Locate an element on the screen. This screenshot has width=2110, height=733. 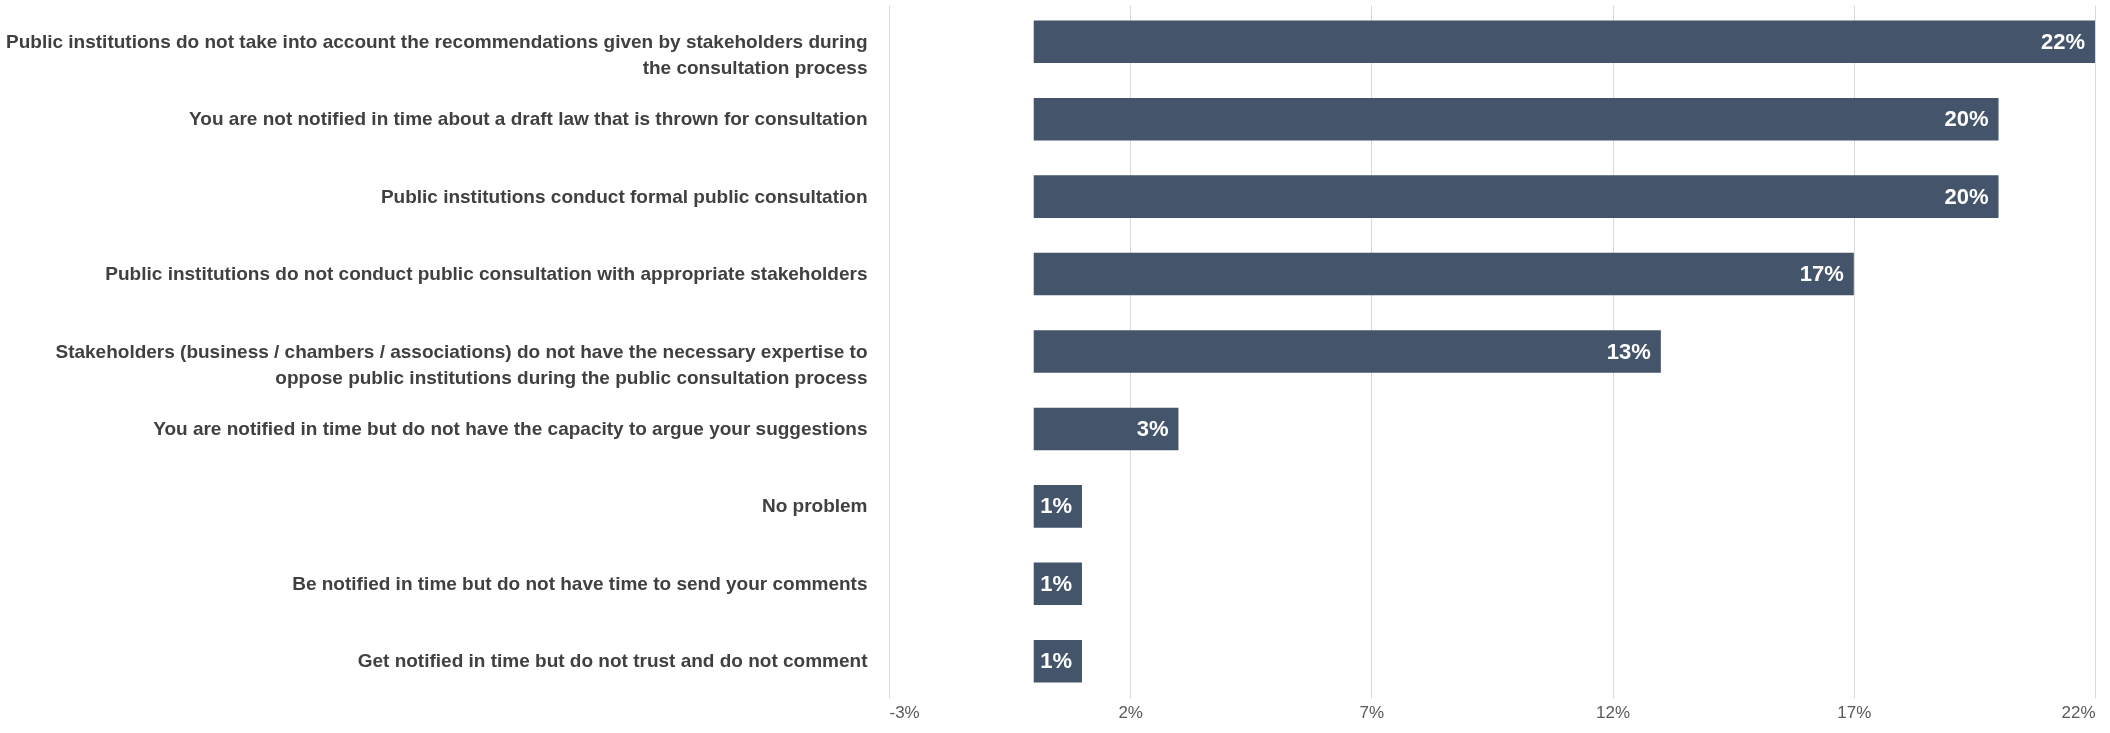
data-label: 22% is located at coordinates (2062, 41).